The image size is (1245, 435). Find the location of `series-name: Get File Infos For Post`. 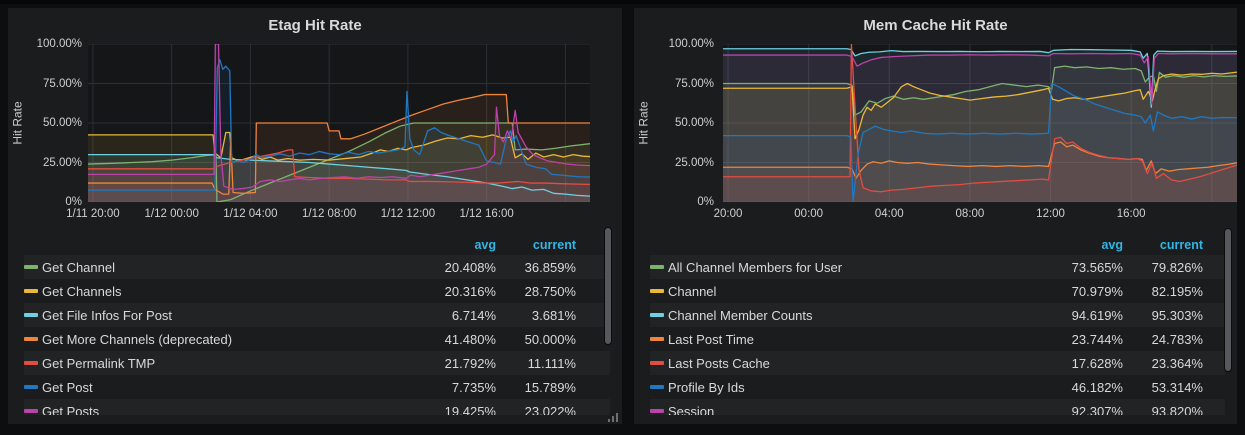

series-name: Get File Infos For Post is located at coordinates (107, 315).